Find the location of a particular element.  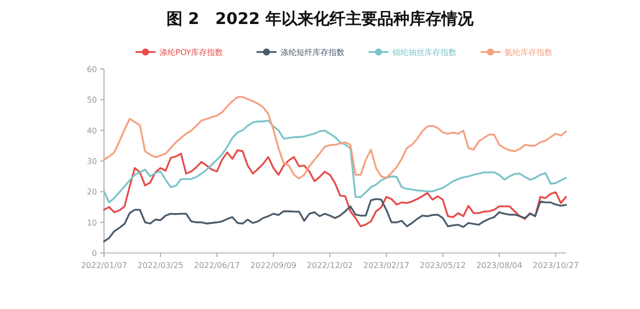

line-series is located at coordinates (335, 220).